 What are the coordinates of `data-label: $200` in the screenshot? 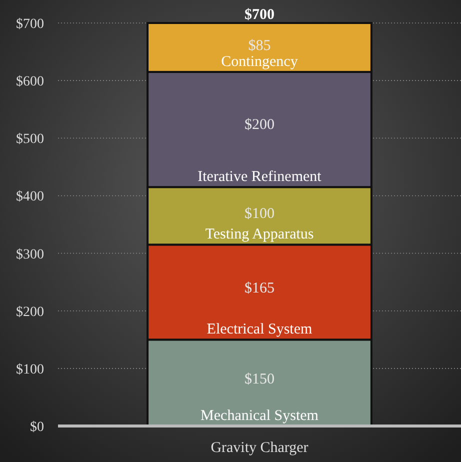 It's located at (259, 124).